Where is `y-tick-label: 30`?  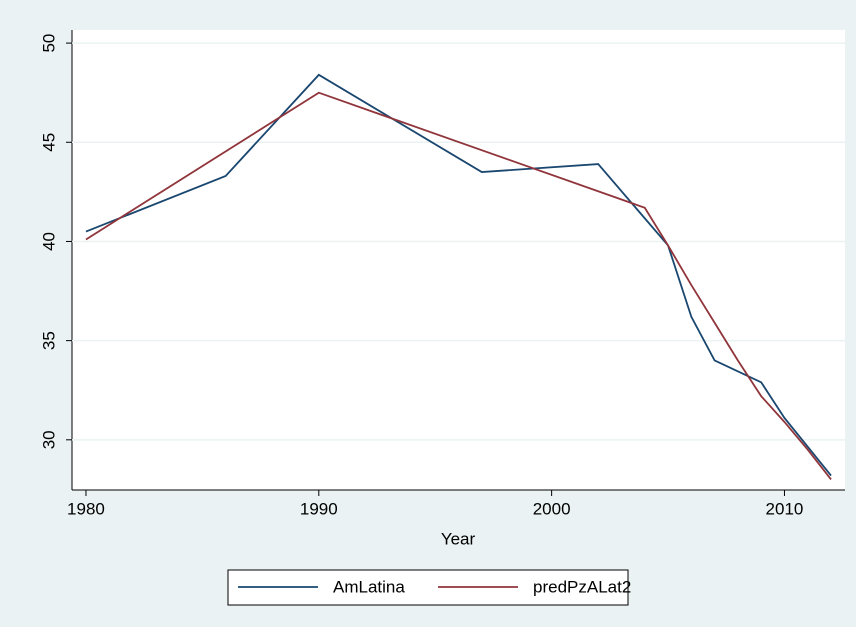 y-tick-label: 30 is located at coordinates (48, 439).